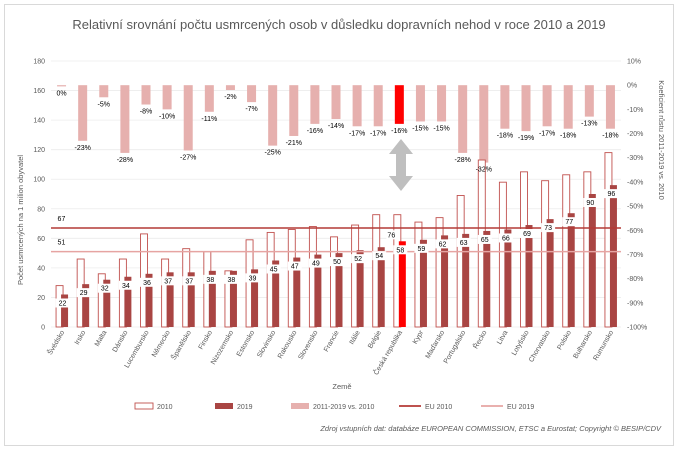  Describe the element at coordinates (603, 345) in the screenshot. I see `x-tick-label: Rumunsko` at that location.